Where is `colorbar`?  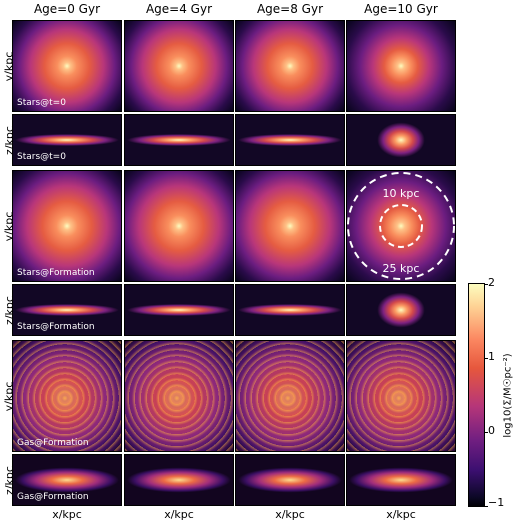 colorbar is located at coordinates (476, 395).